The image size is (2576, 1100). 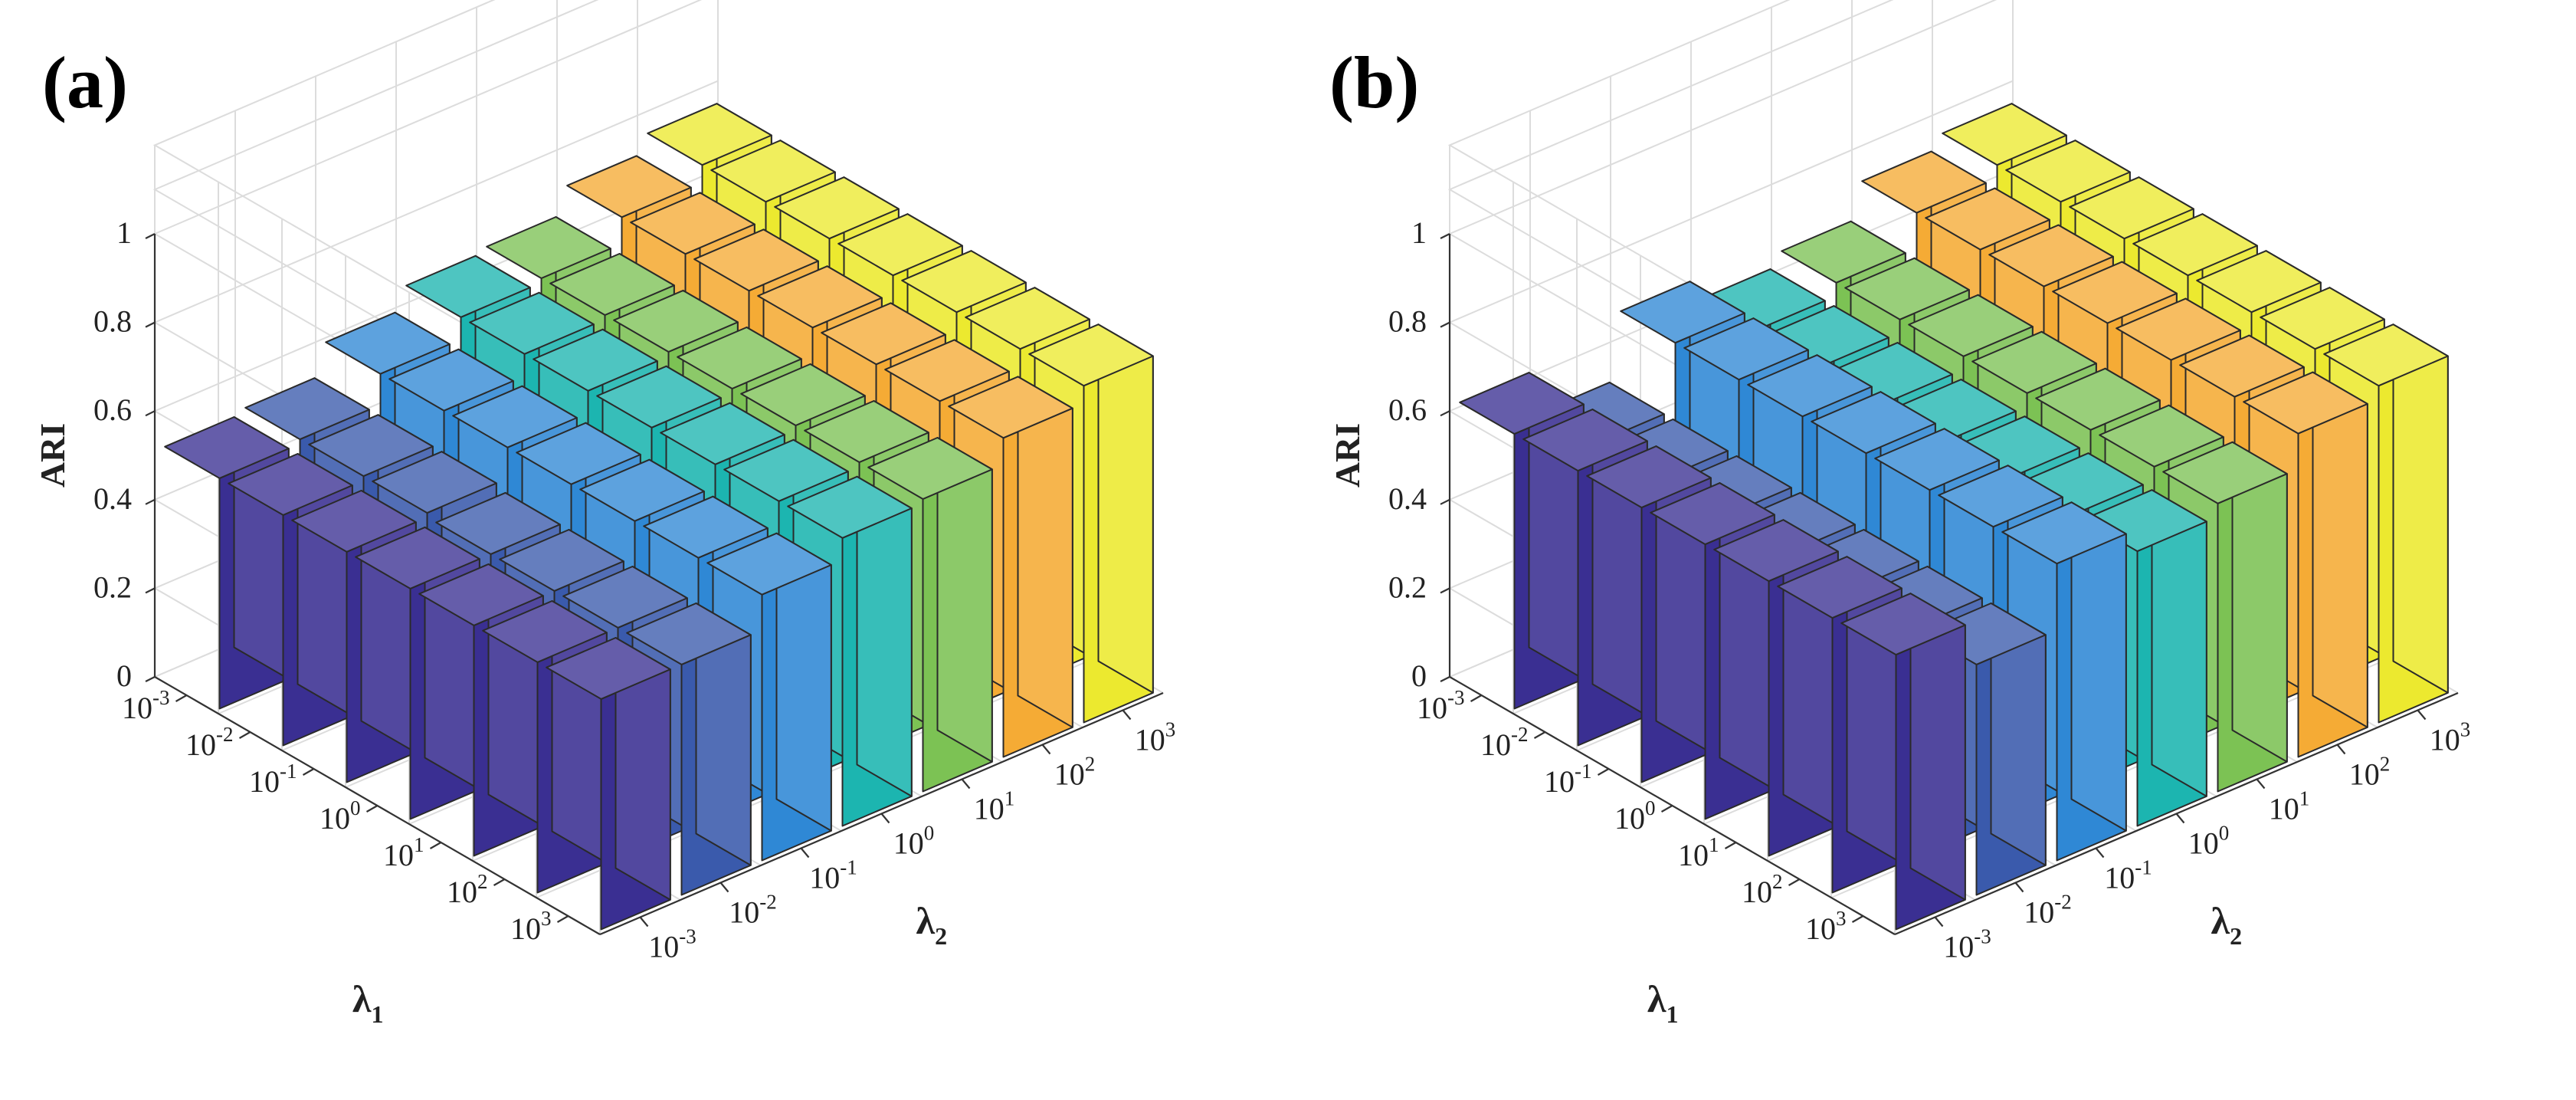 What do you see at coordinates (85, 82) in the screenshot?
I see `panel-a-label: (a)` at bounding box center [85, 82].